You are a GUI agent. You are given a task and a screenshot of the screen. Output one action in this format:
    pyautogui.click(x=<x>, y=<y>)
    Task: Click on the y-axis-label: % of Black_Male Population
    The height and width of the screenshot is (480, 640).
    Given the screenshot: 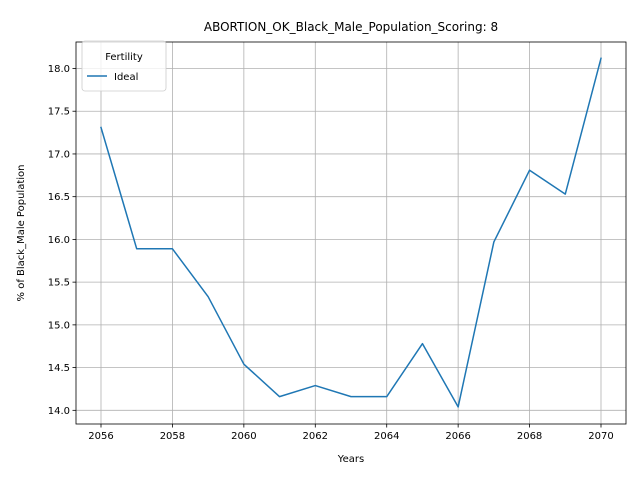 What is the action you would take?
    pyautogui.click(x=21, y=233)
    